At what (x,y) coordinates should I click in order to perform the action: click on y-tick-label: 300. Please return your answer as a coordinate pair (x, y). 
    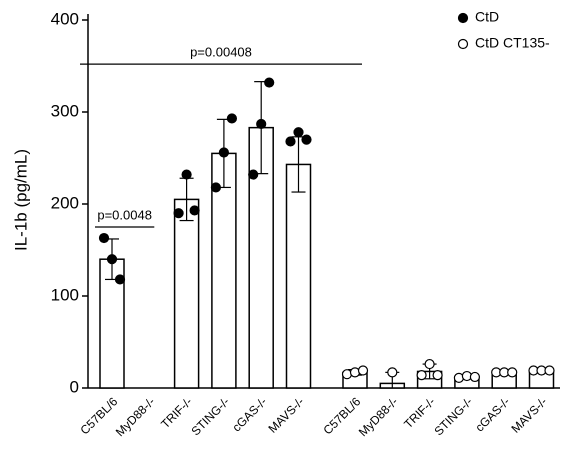
    Looking at the image, I should click on (65, 110).